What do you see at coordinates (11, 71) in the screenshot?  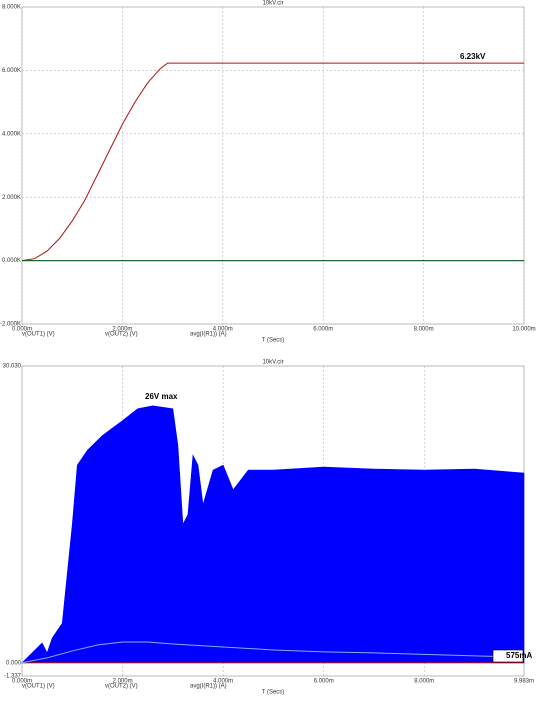 I see `y-tick-label: 6.000K` at bounding box center [11, 71].